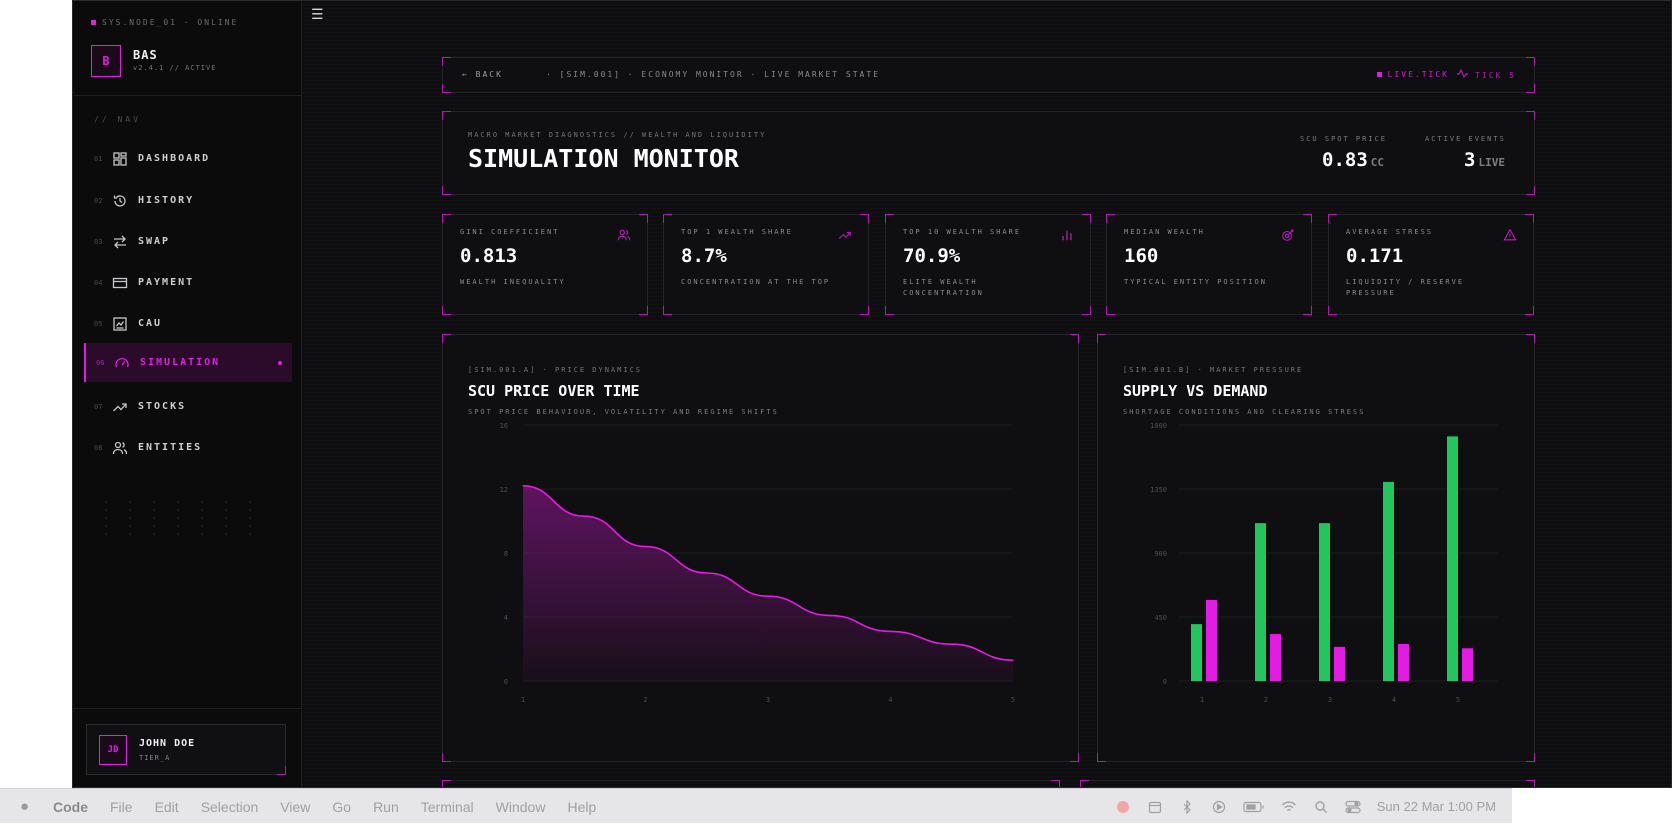 The width and height of the screenshot is (1672, 824). I want to click on menu-app-name: Code, so click(70, 806).